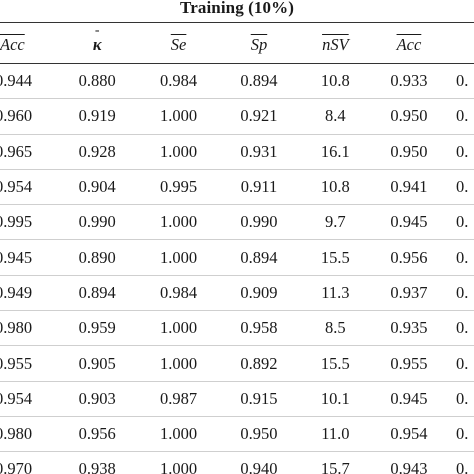  Describe the element at coordinates (16, 434) in the screenshot. I see `cell-value: 0.980` at that location.